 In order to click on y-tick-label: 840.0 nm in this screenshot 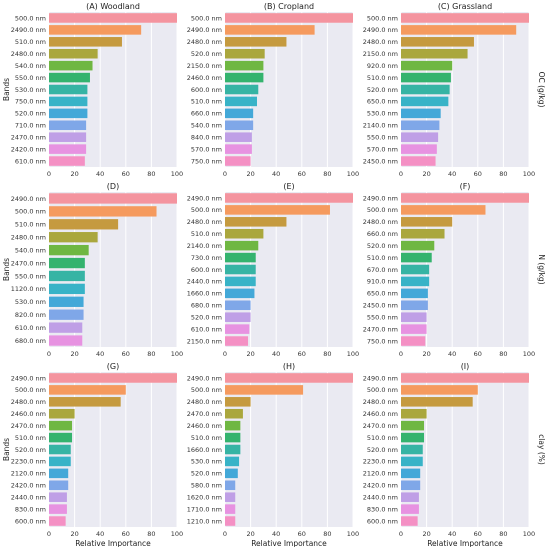, I will do `click(206, 137)`.